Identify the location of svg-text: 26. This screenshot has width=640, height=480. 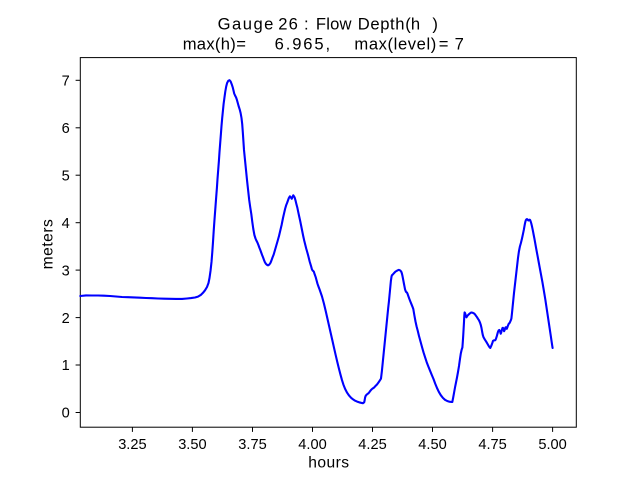
(288, 24).